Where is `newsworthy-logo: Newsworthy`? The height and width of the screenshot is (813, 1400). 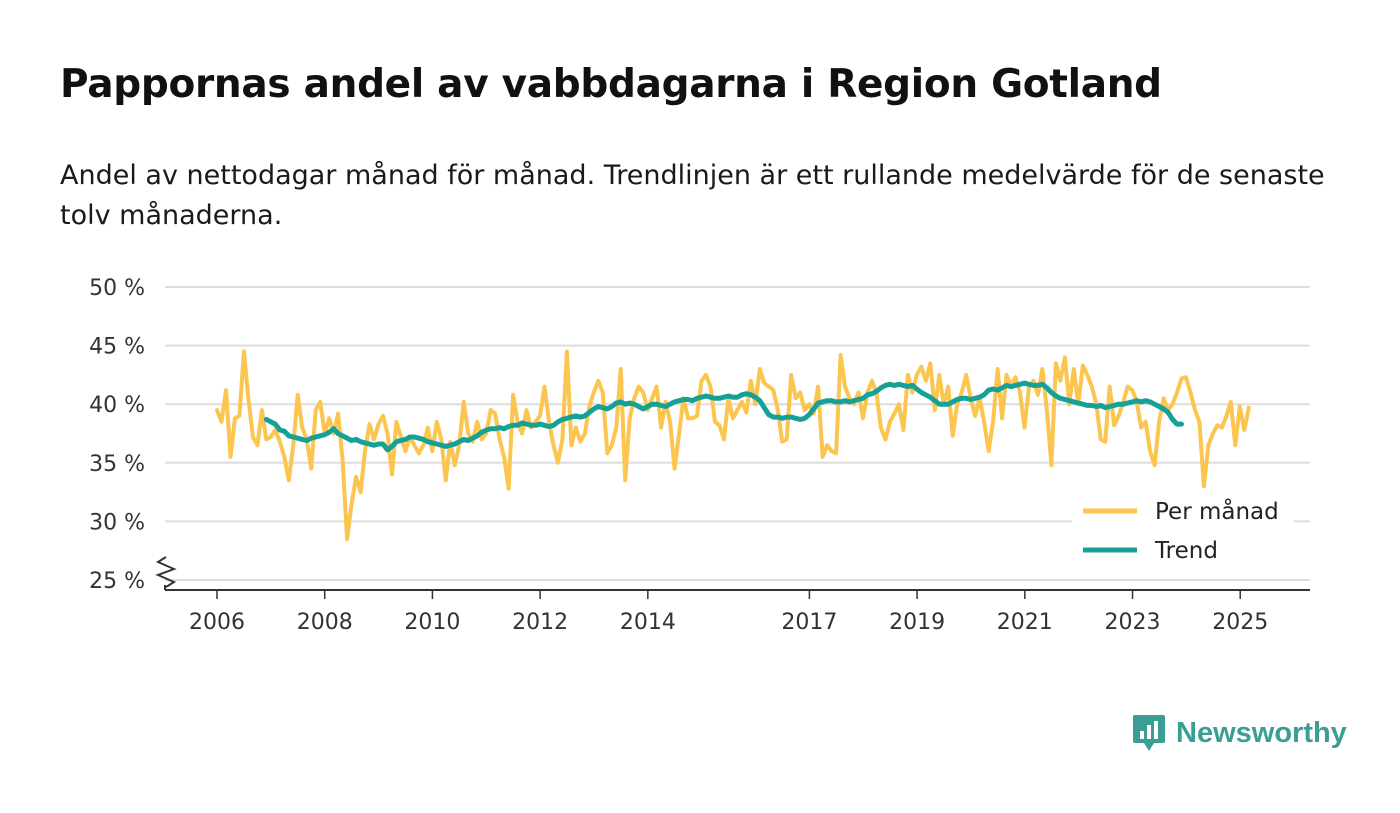
newsworthy-logo: Newsworthy is located at coordinates (1239, 733).